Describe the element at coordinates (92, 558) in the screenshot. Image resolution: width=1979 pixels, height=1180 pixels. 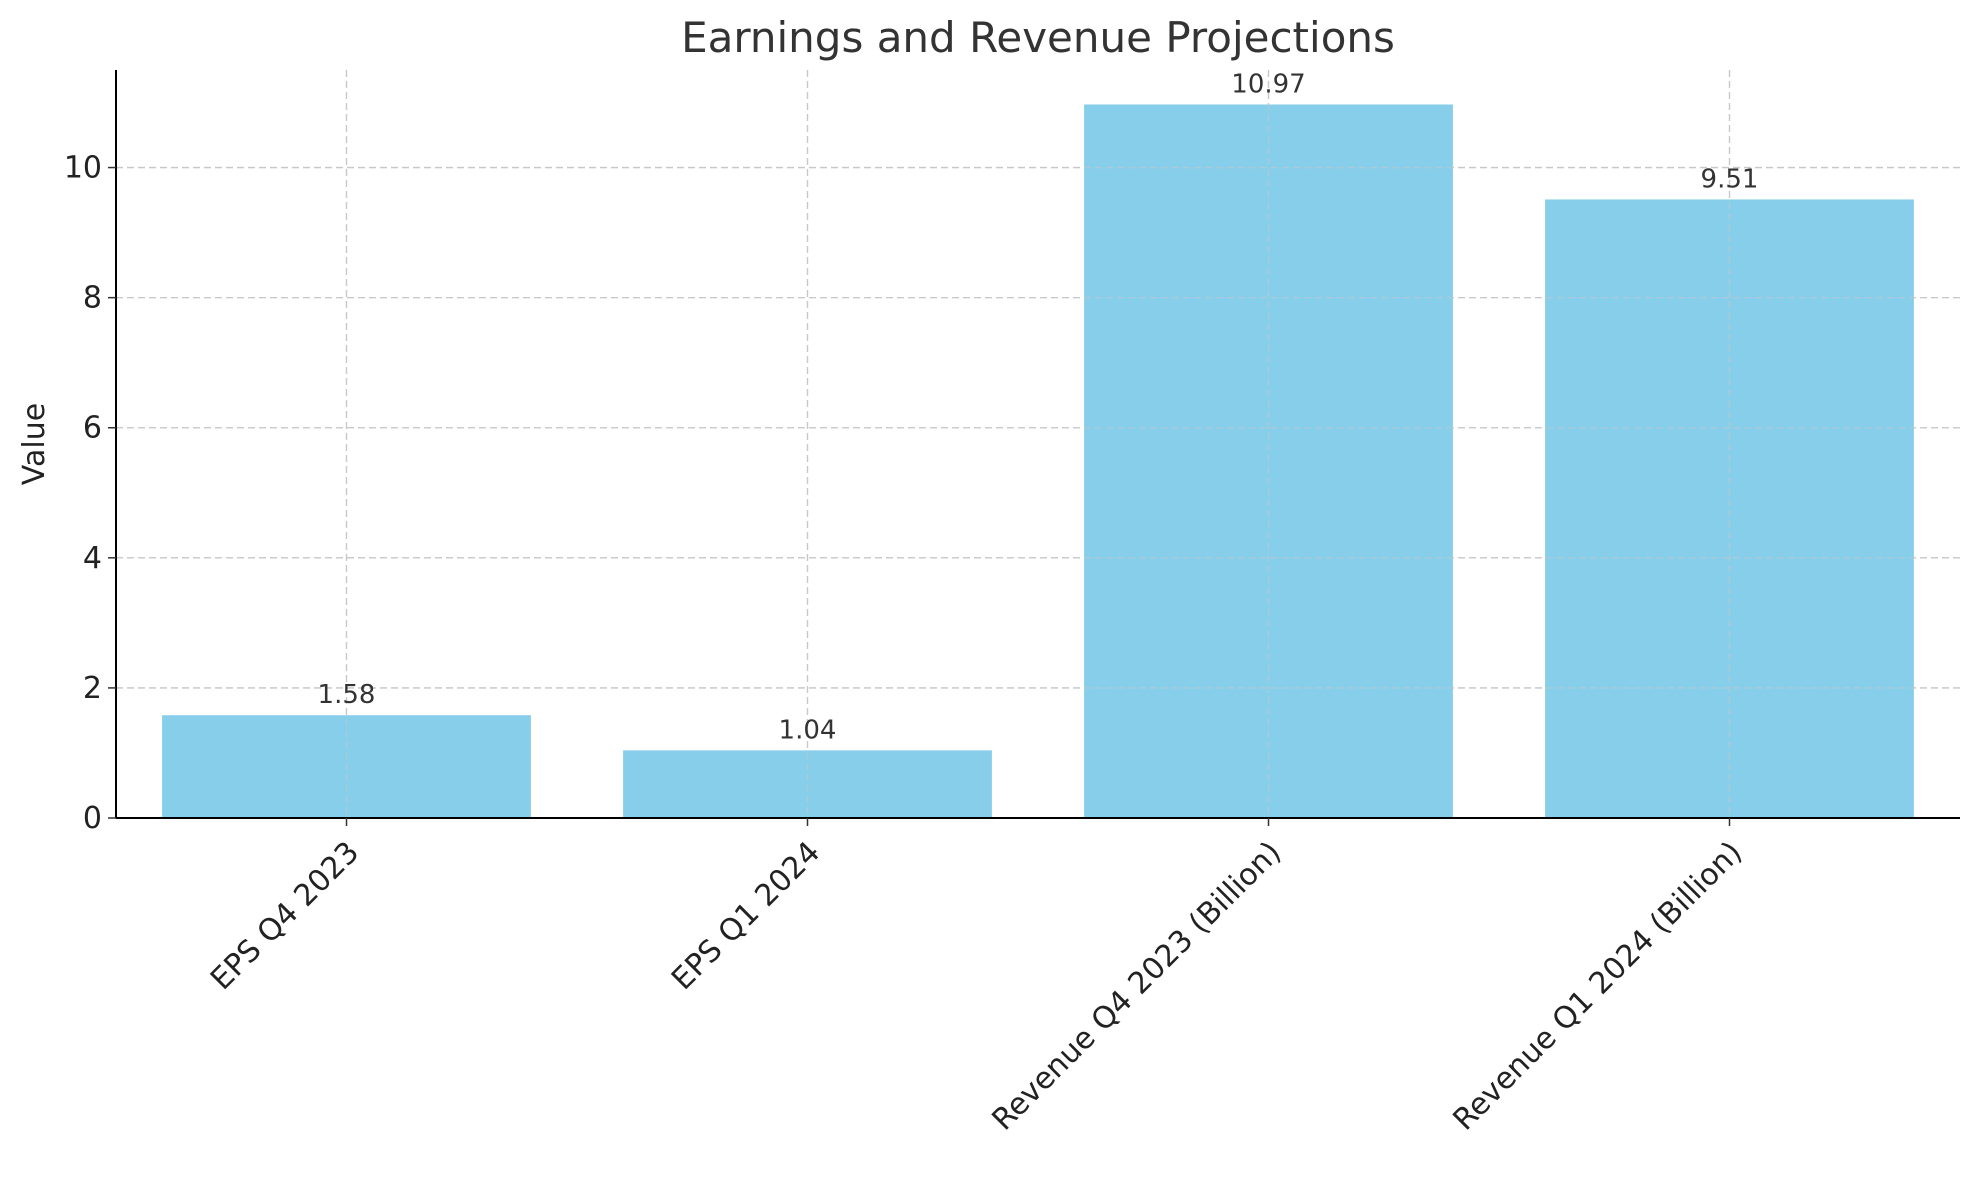
I see `y-tick-label: 4` at that location.